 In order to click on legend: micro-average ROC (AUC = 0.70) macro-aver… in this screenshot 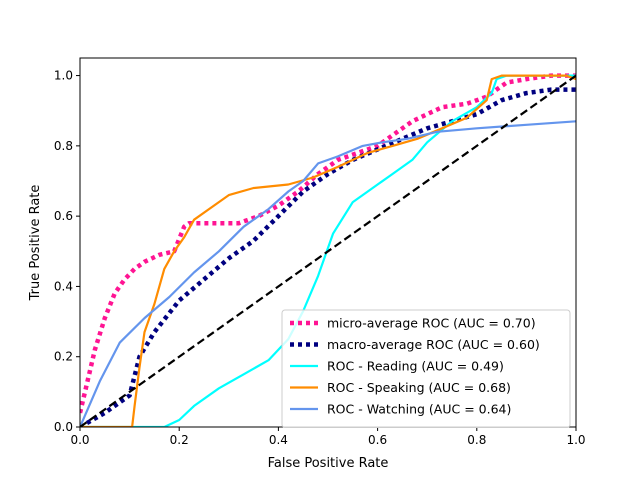, I will do `click(426, 368)`.